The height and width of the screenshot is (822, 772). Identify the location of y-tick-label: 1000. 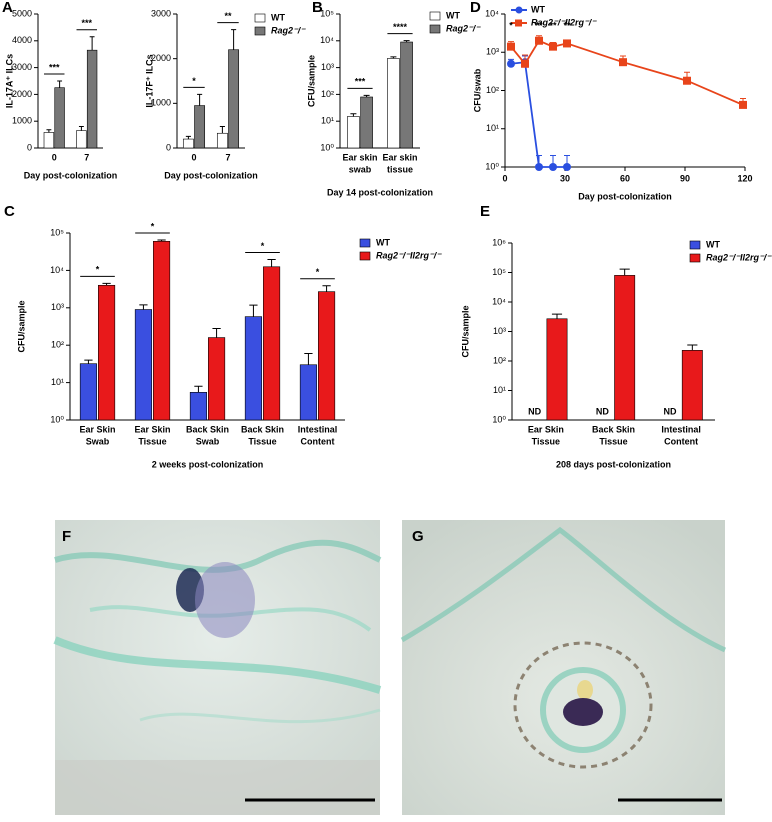
(22, 121).